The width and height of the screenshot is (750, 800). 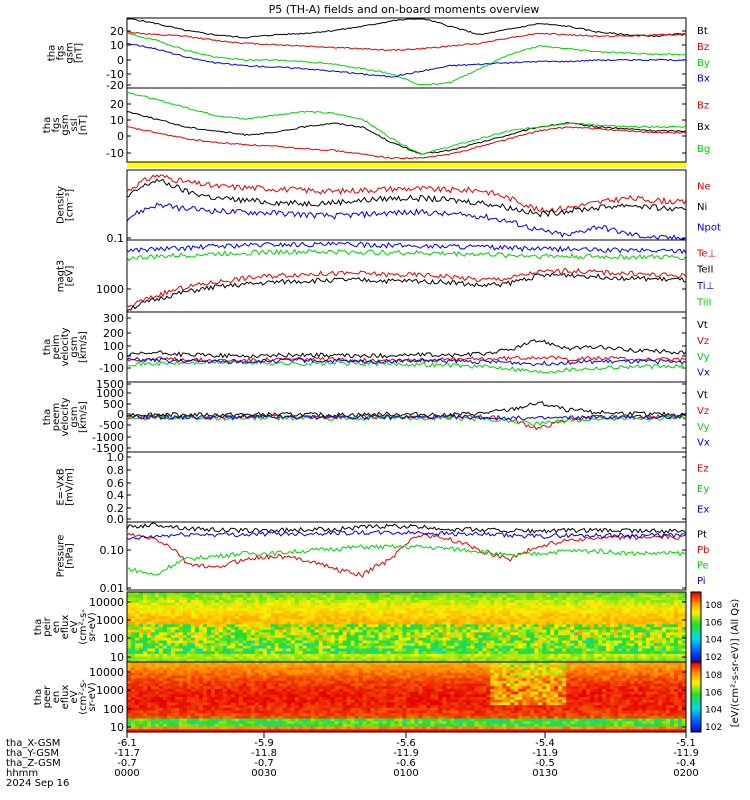 I want to click on ytick-label: 0.6, so click(x=116, y=483).